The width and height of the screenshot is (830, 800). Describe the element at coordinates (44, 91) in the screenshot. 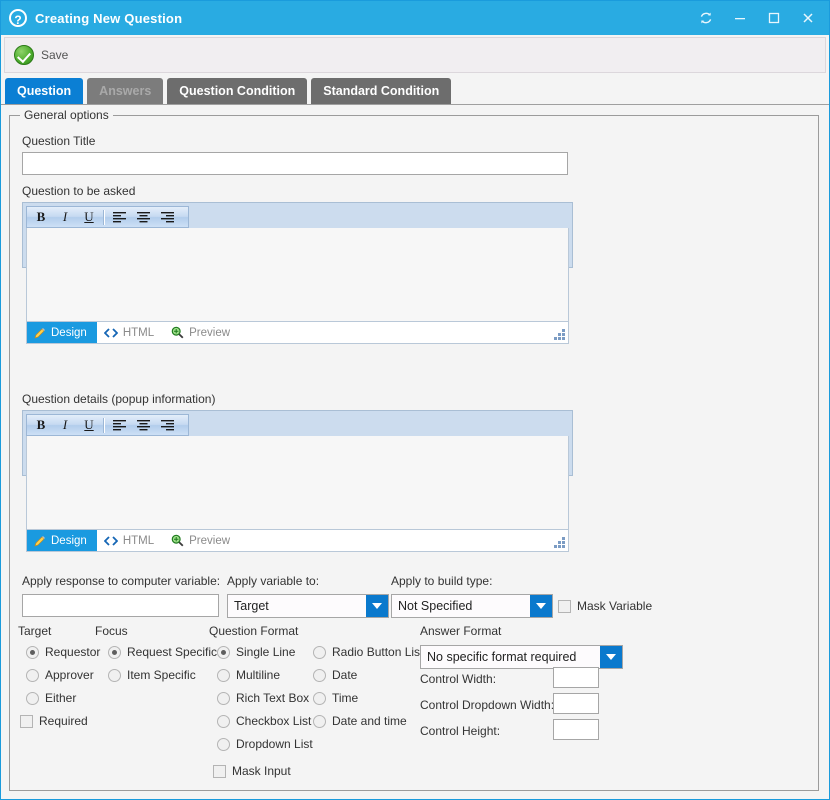

I see `tab-question: Question` at that location.